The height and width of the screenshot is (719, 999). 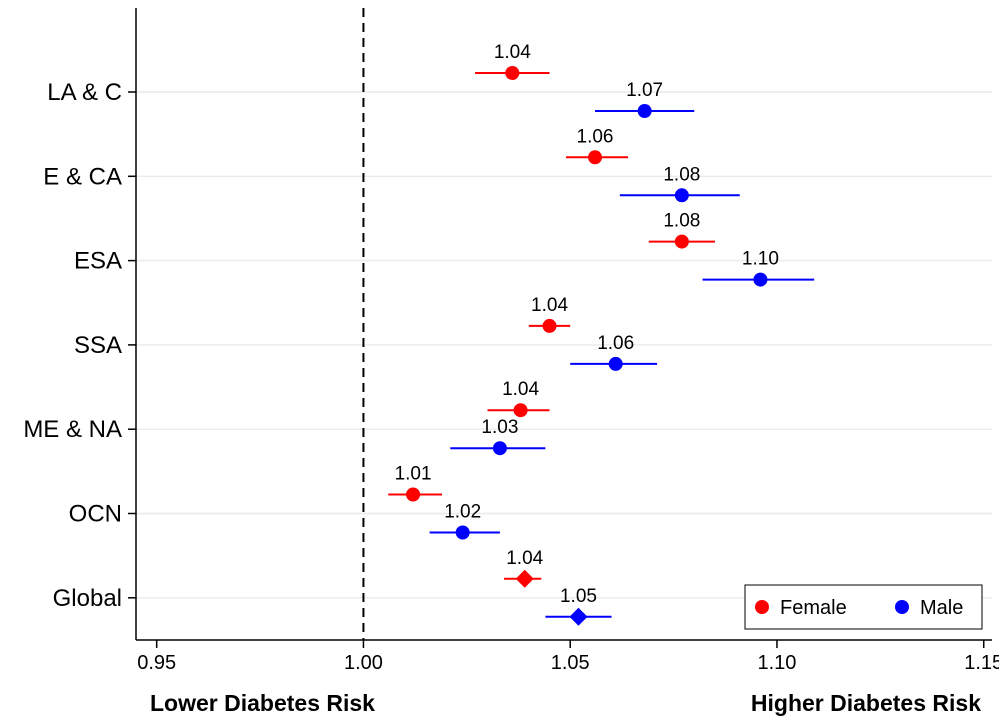 What do you see at coordinates (776, 663) in the screenshot?
I see `x-tick-label: 1.10` at bounding box center [776, 663].